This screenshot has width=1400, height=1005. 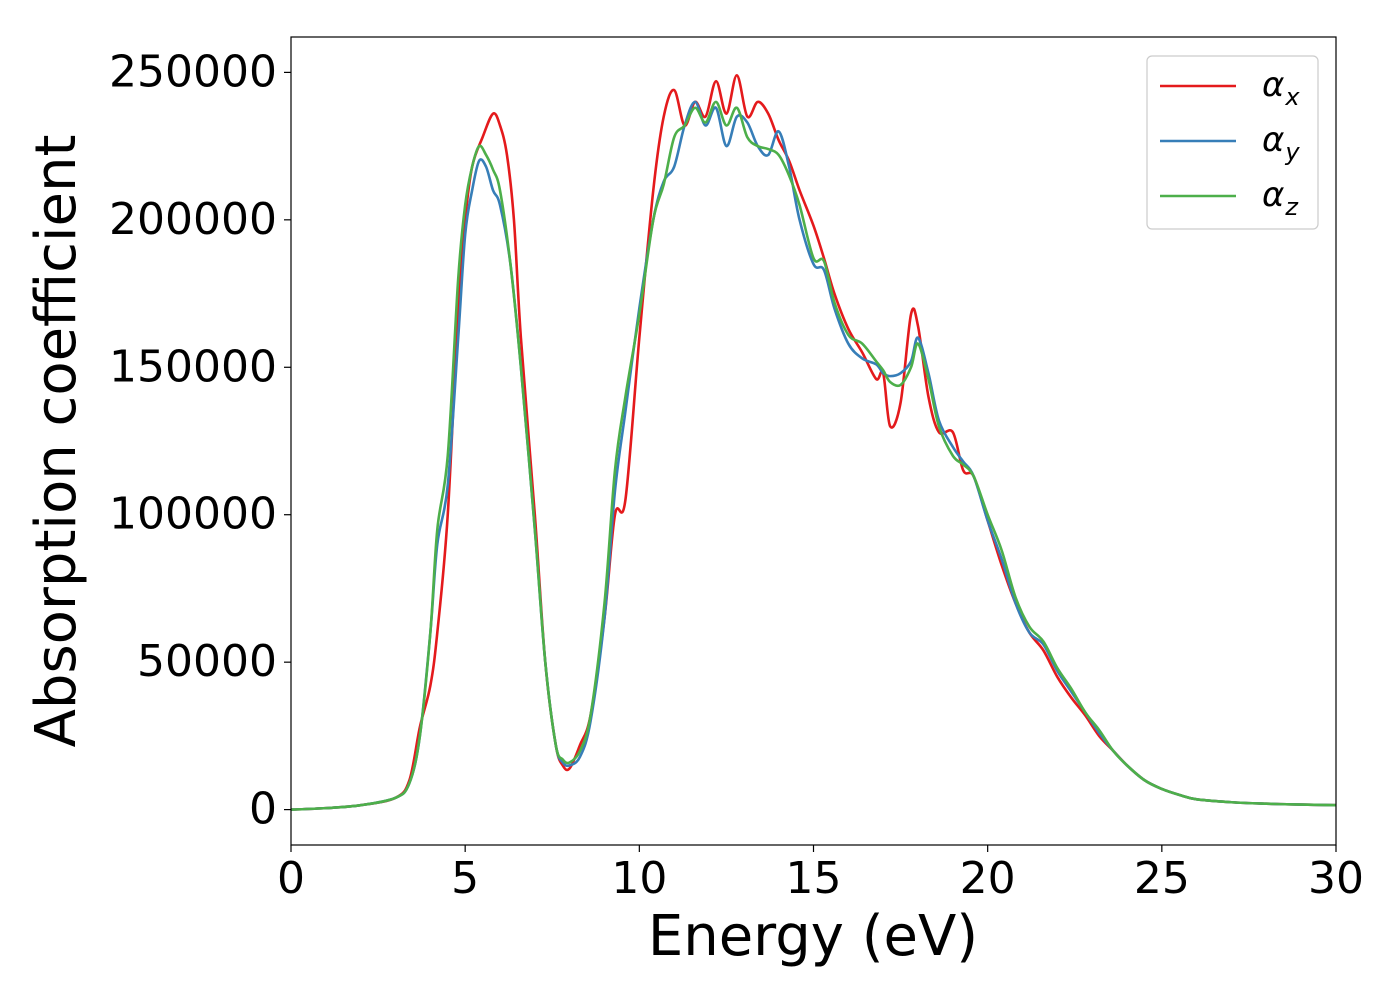 I want to click on legend-item-y: αy, so click(x=1230, y=143).